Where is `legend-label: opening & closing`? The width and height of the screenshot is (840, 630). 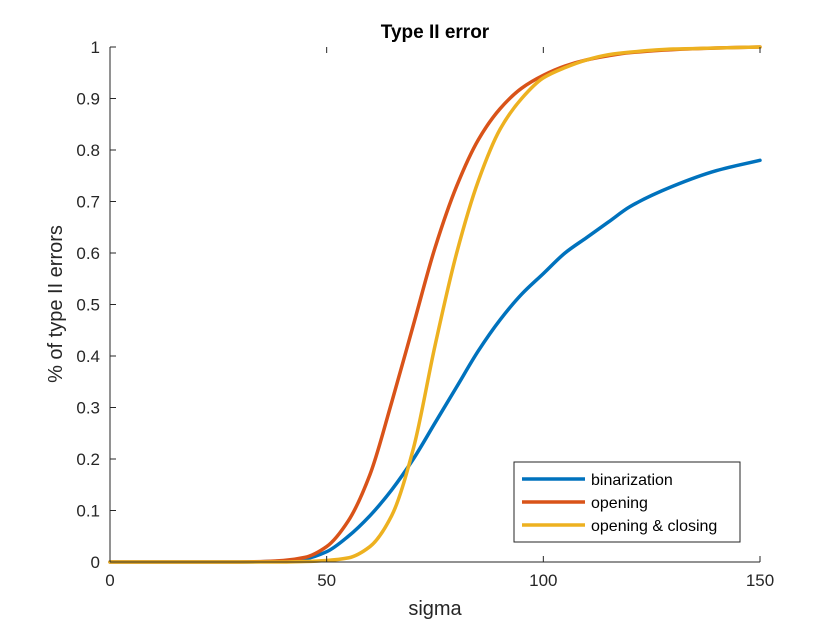
legend-label: opening & closing is located at coordinates (654, 526).